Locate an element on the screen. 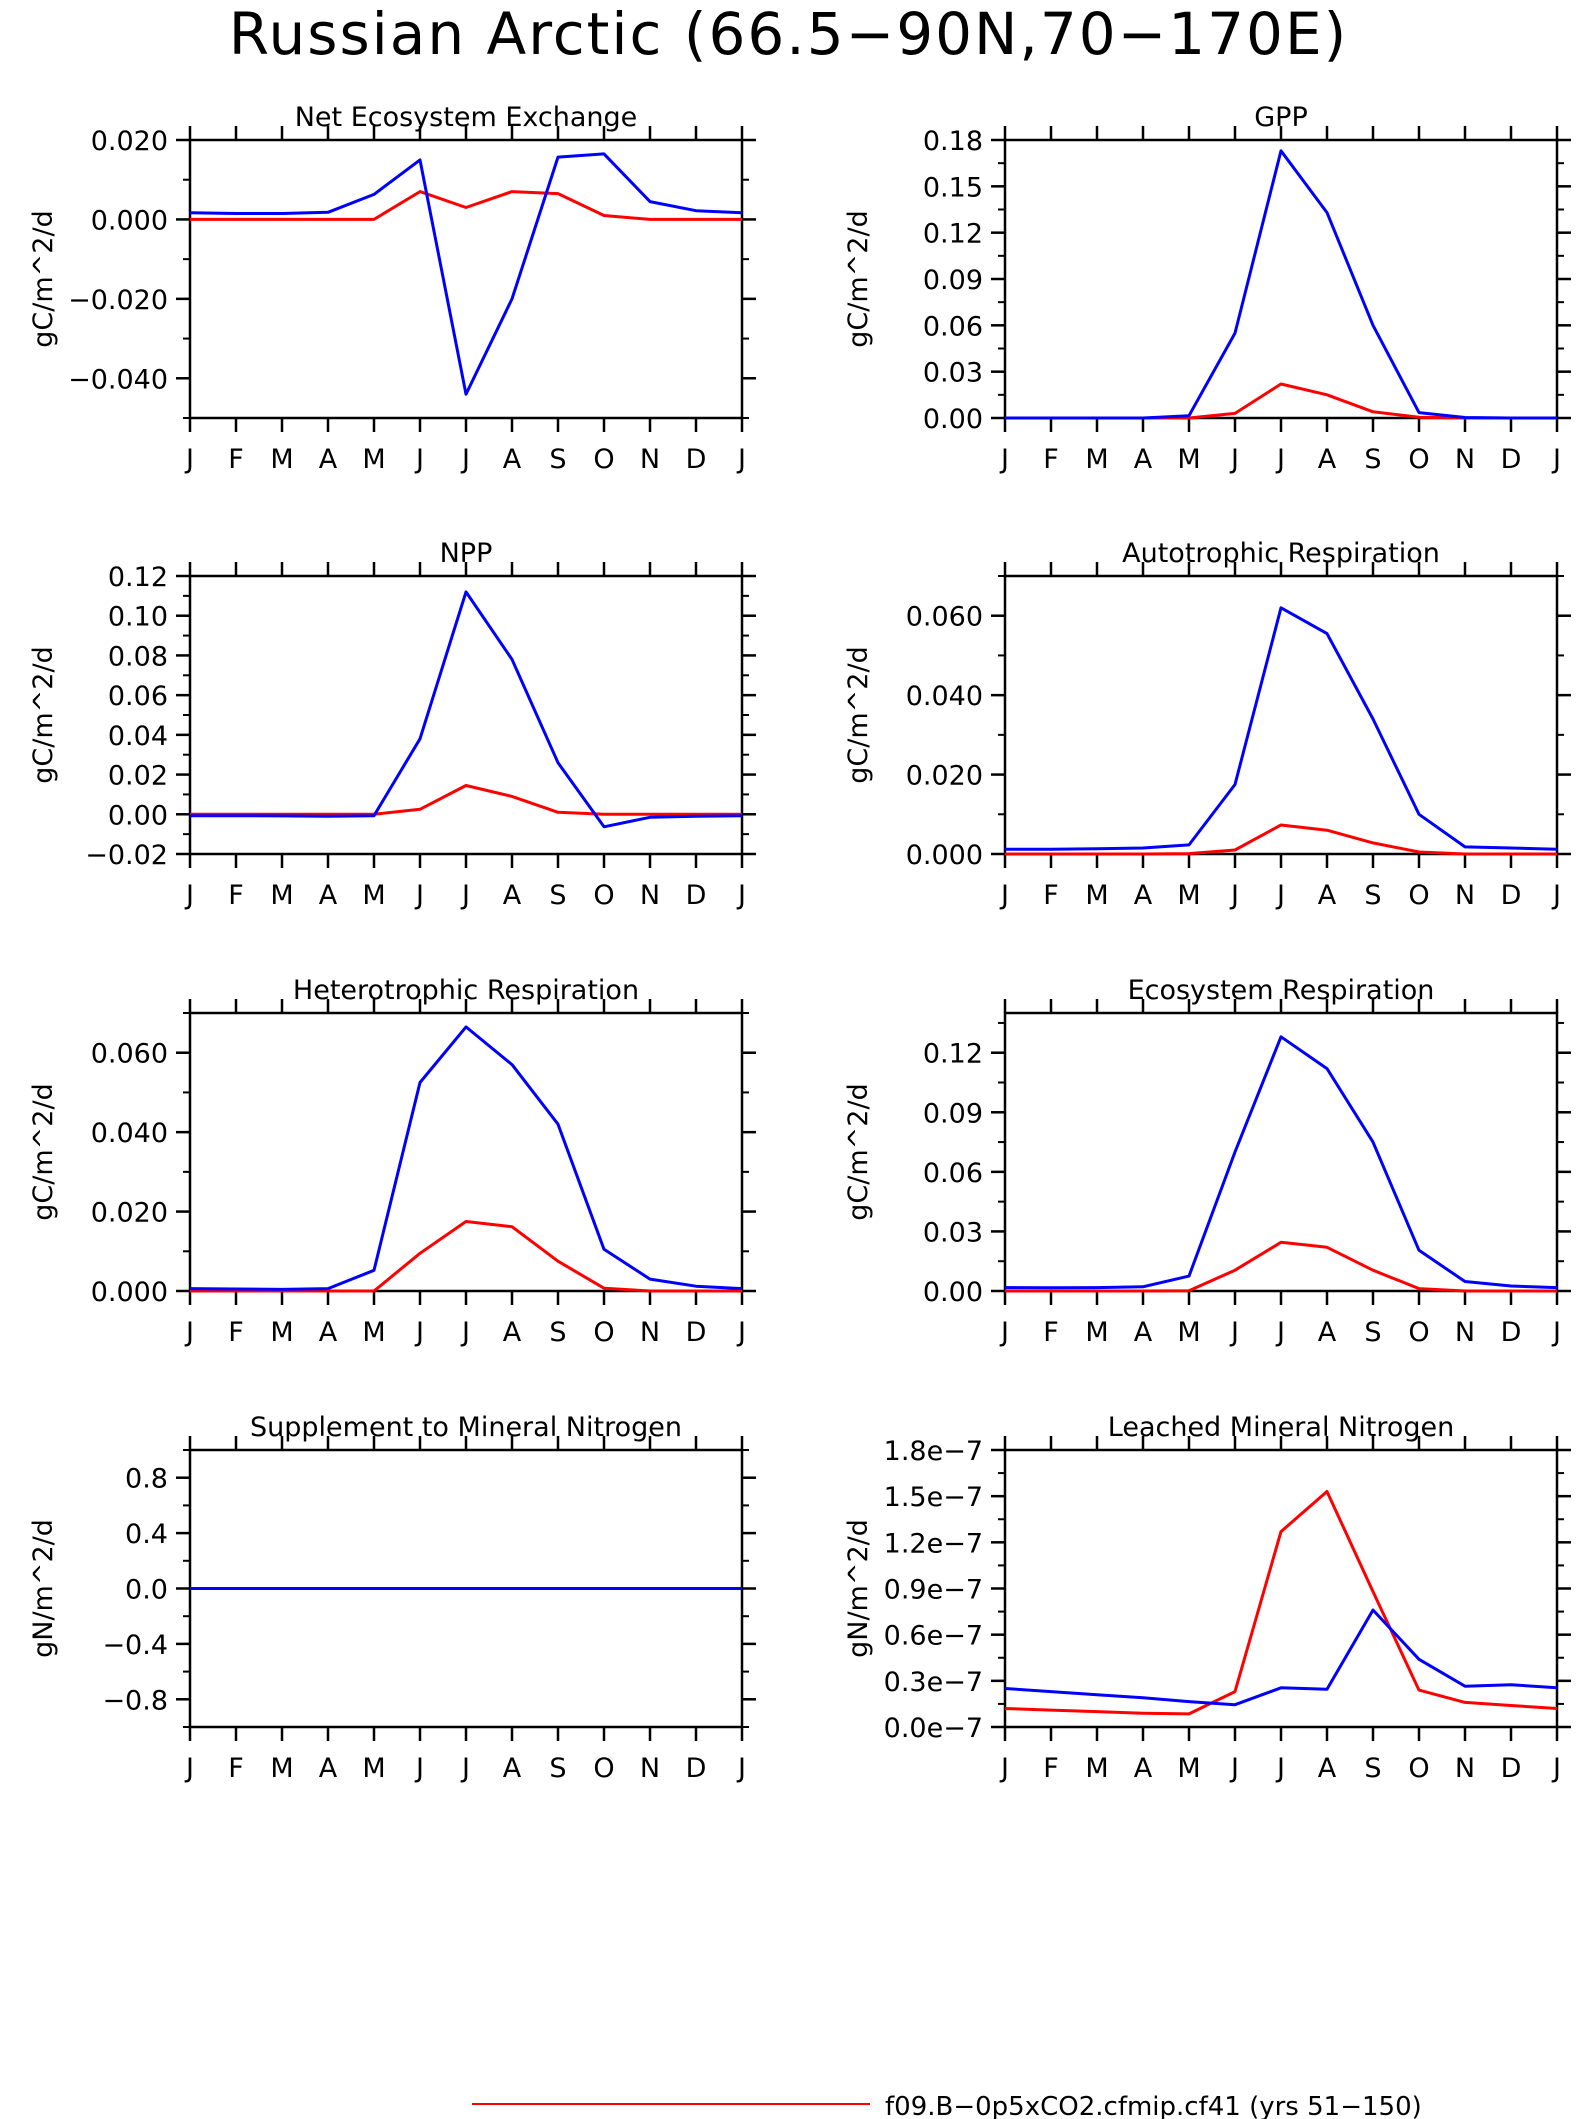 The width and height of the screenshot is (1577, 2119). y-tick-label: 0.10 is located at coordinates (138, 617).